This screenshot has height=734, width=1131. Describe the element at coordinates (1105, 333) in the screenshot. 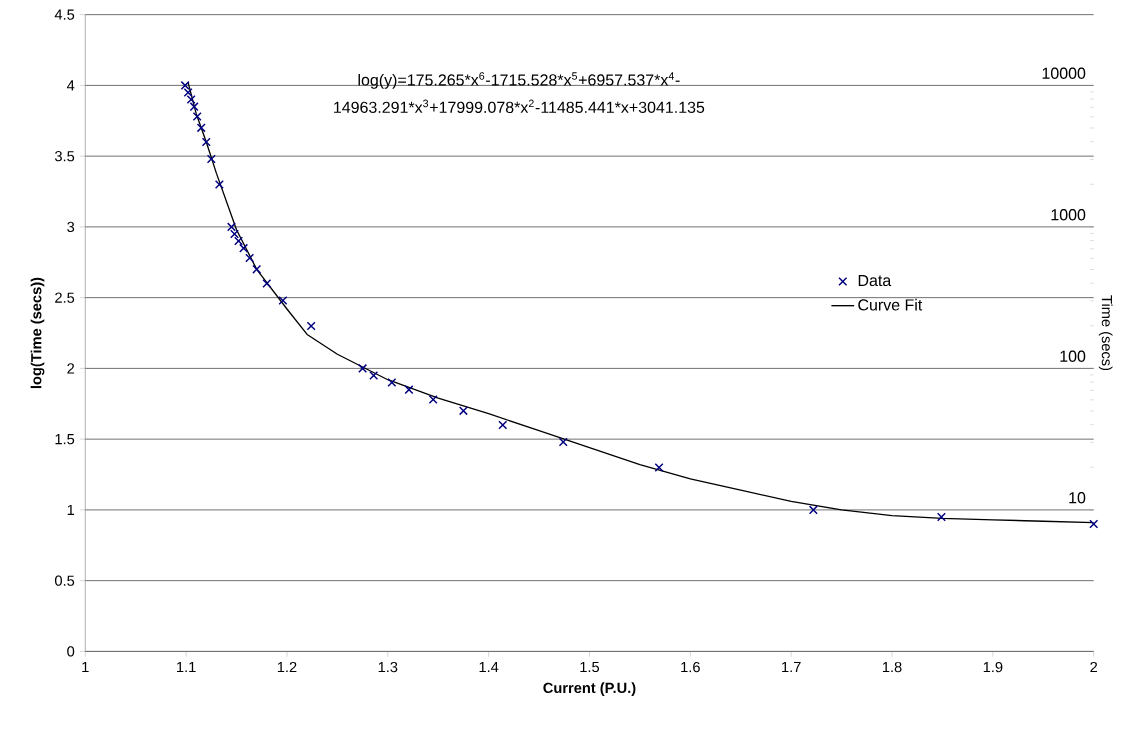

I see `y2-axis-title: Time (secs)` at that location.